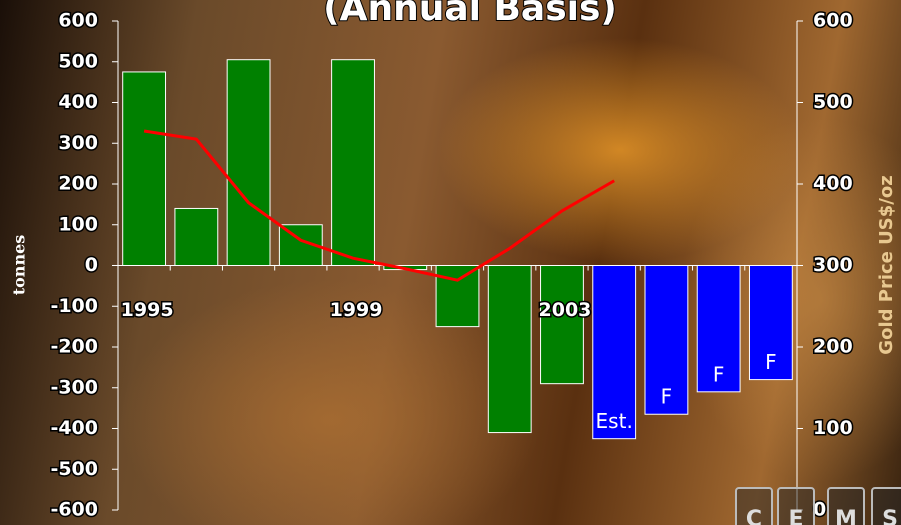 The height and width of the screenshot is (525, 901). I want to click on bar-annotation: Est., so click(614, 421).